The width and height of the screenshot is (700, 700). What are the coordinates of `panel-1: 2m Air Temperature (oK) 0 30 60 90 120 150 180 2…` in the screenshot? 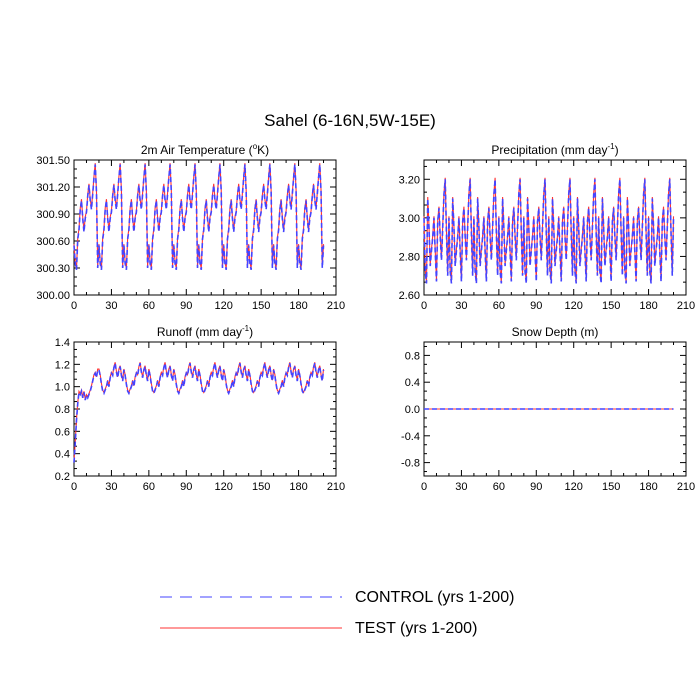 It's located at (190, 227).